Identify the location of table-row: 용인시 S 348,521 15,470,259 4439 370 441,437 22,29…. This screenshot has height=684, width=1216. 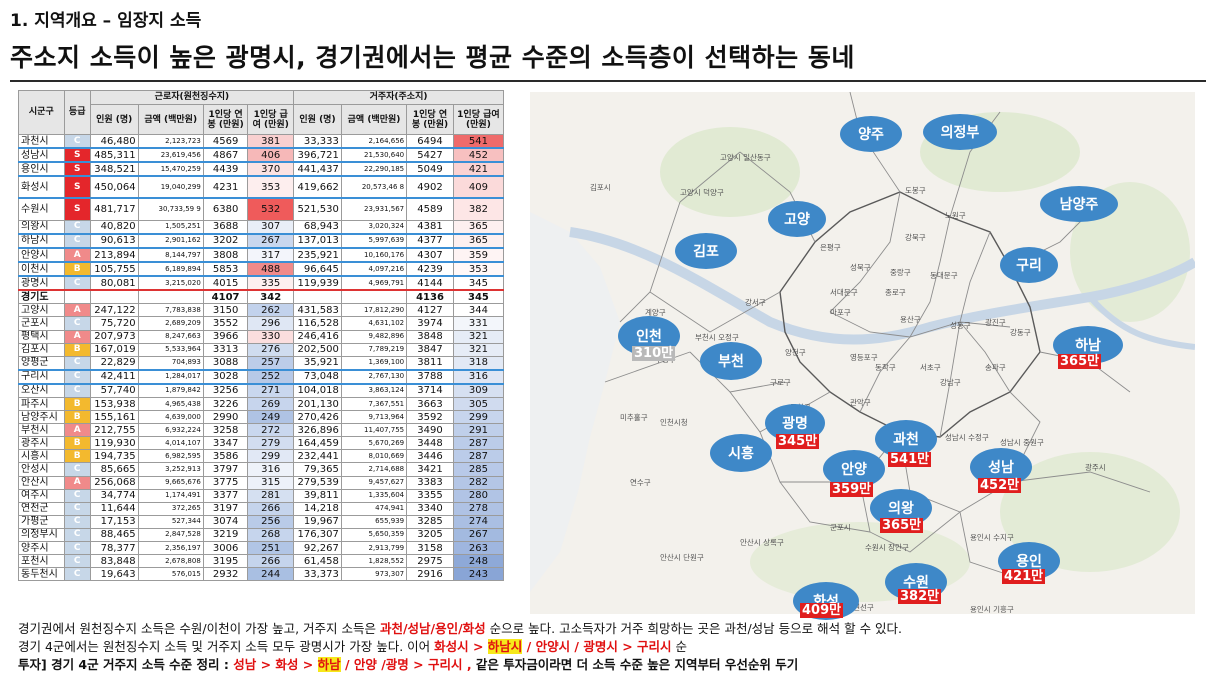
(261, 169).